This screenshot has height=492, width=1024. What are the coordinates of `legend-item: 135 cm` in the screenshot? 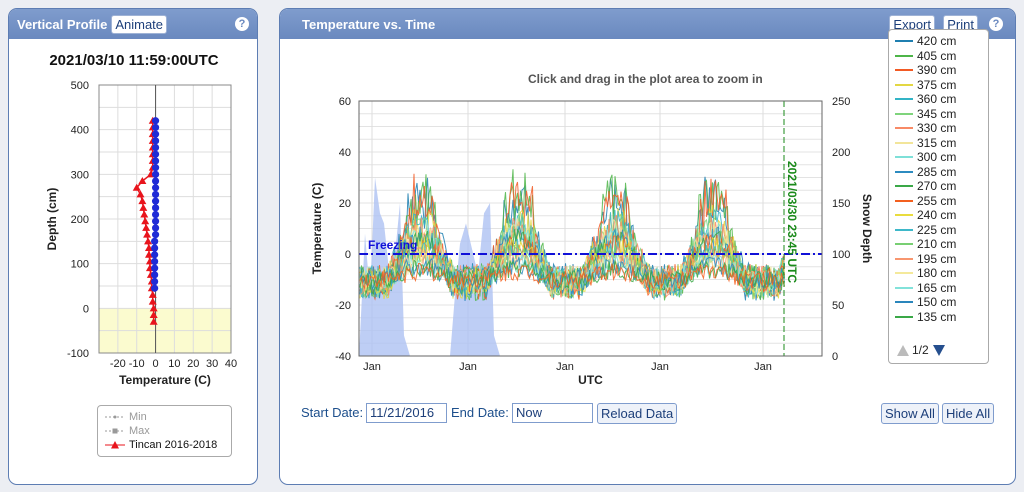 It's located at (938, 317).